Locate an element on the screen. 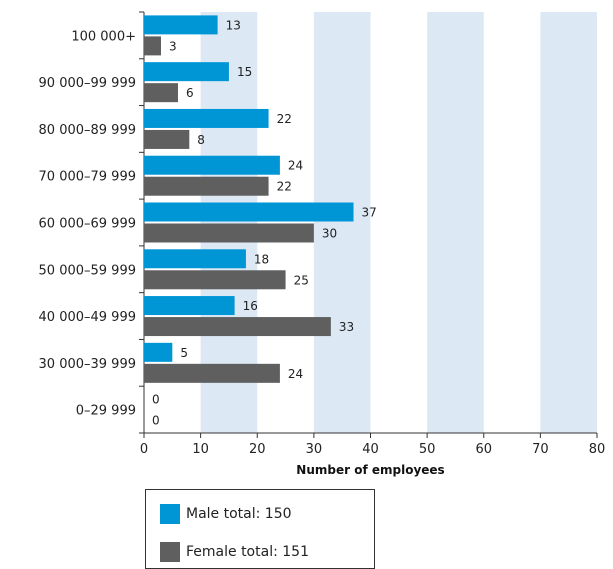  legend-item-female: Female total: 151 is located at coordinates (234, 552).